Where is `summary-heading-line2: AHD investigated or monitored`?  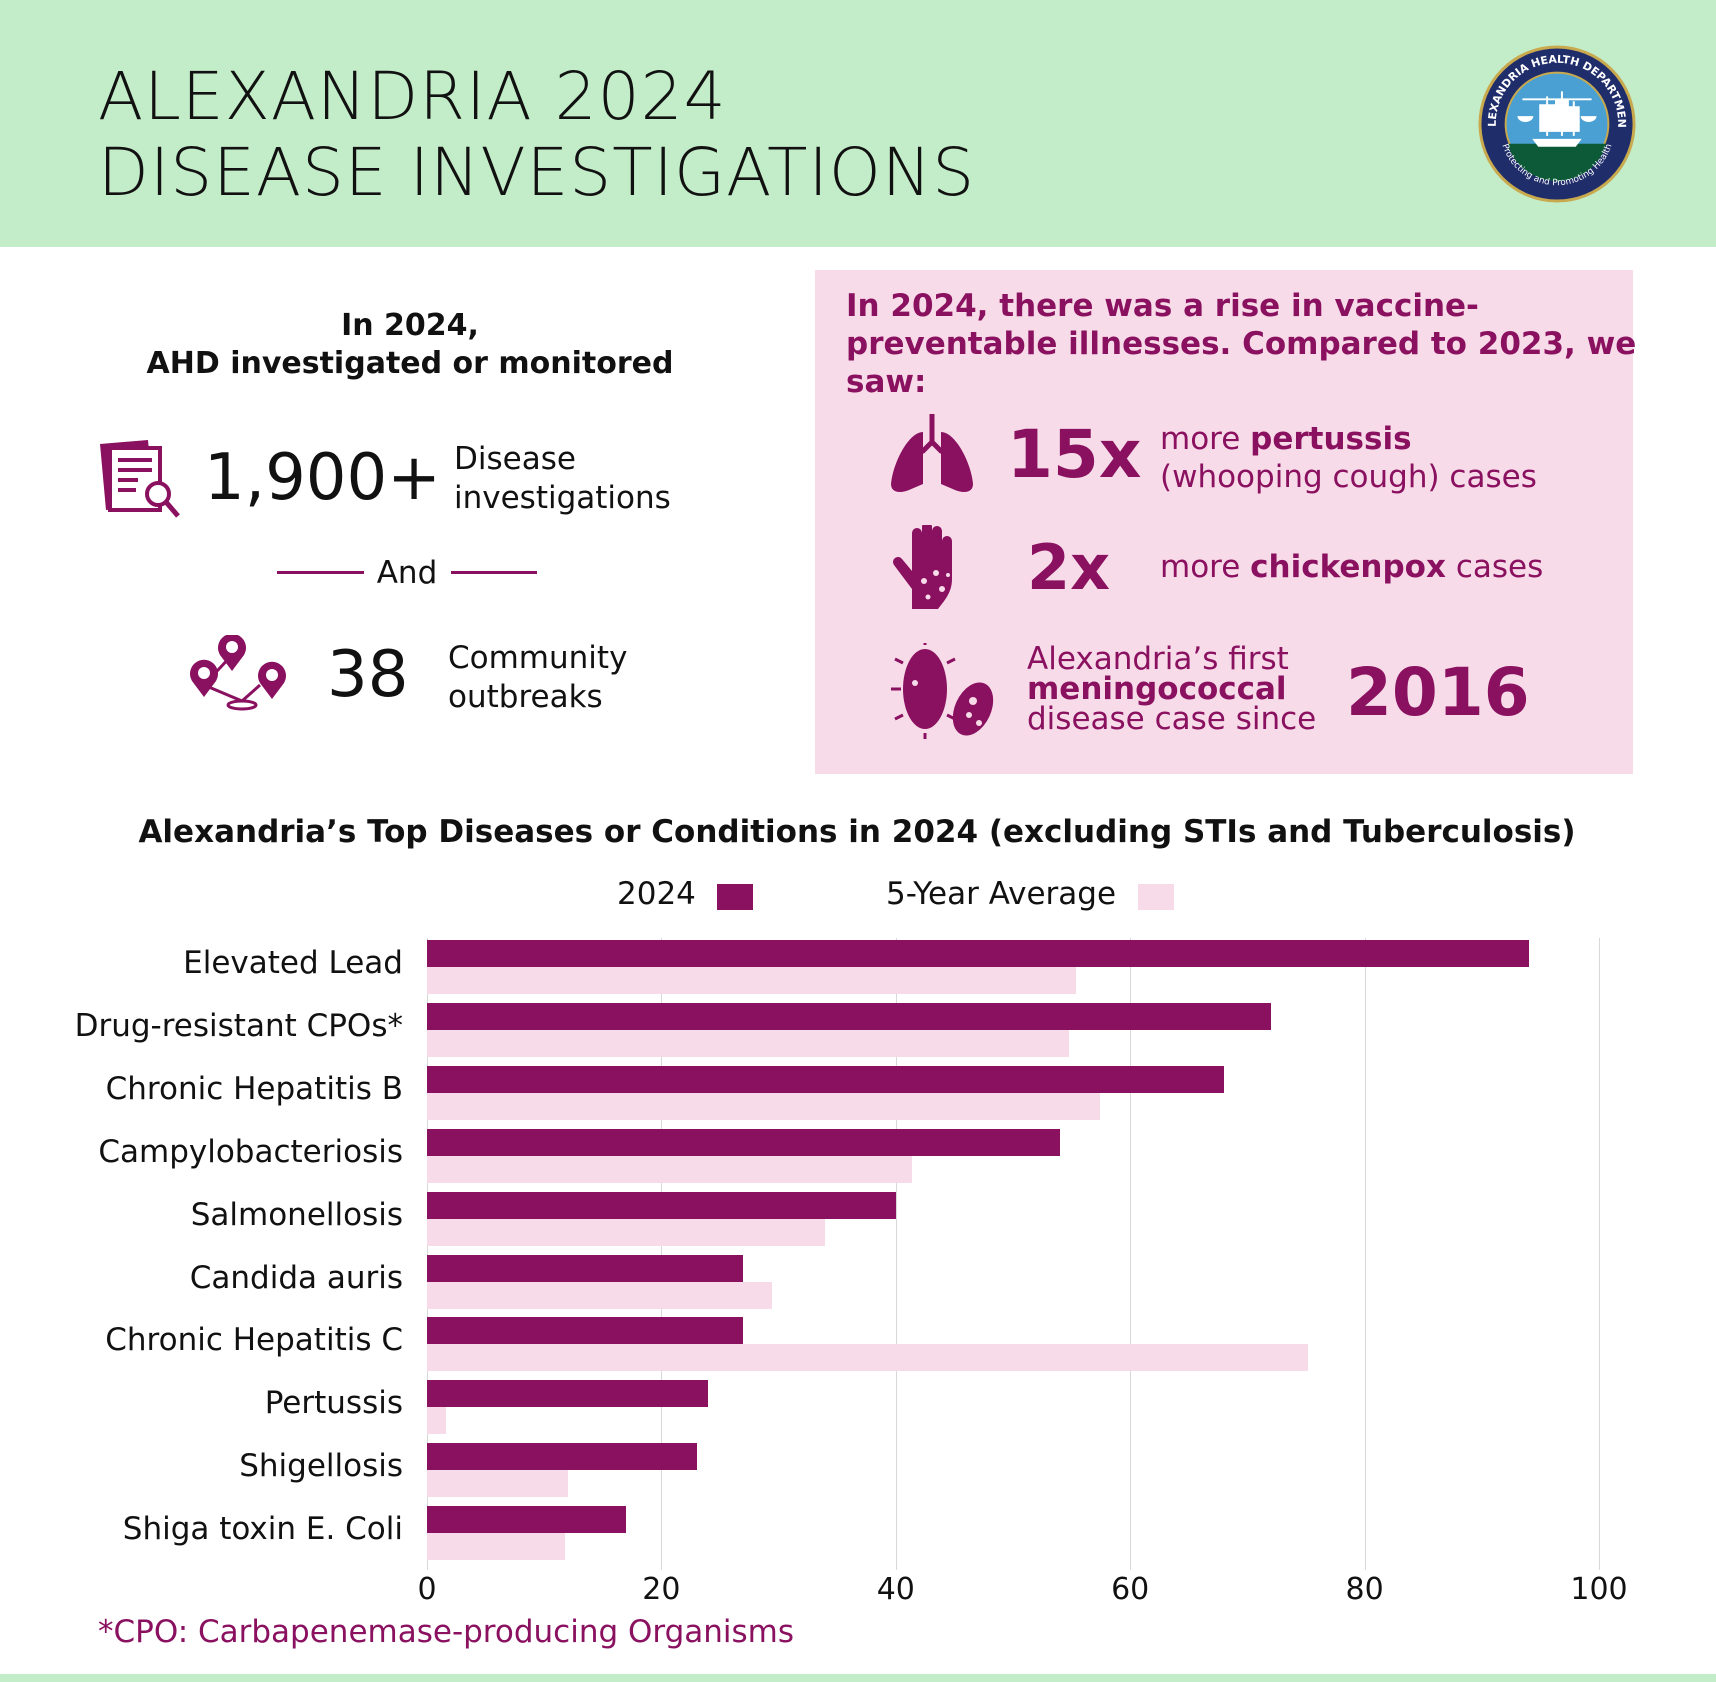
summary-heading-line2: AHD investigated or monitored is located at coordinates (410, 363).